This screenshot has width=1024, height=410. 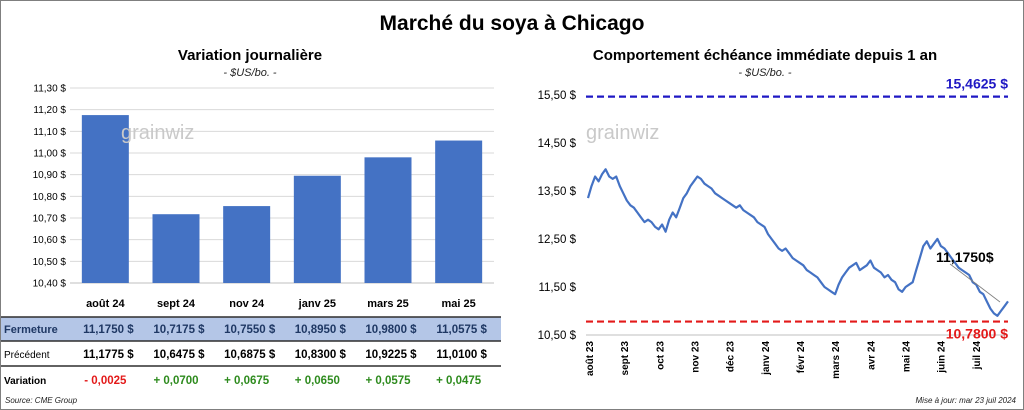 What do you see at coordinates (49, 154) in the screenshot?
I see `y-tick-label: 11,00 $` at bounding box center [49, 154].